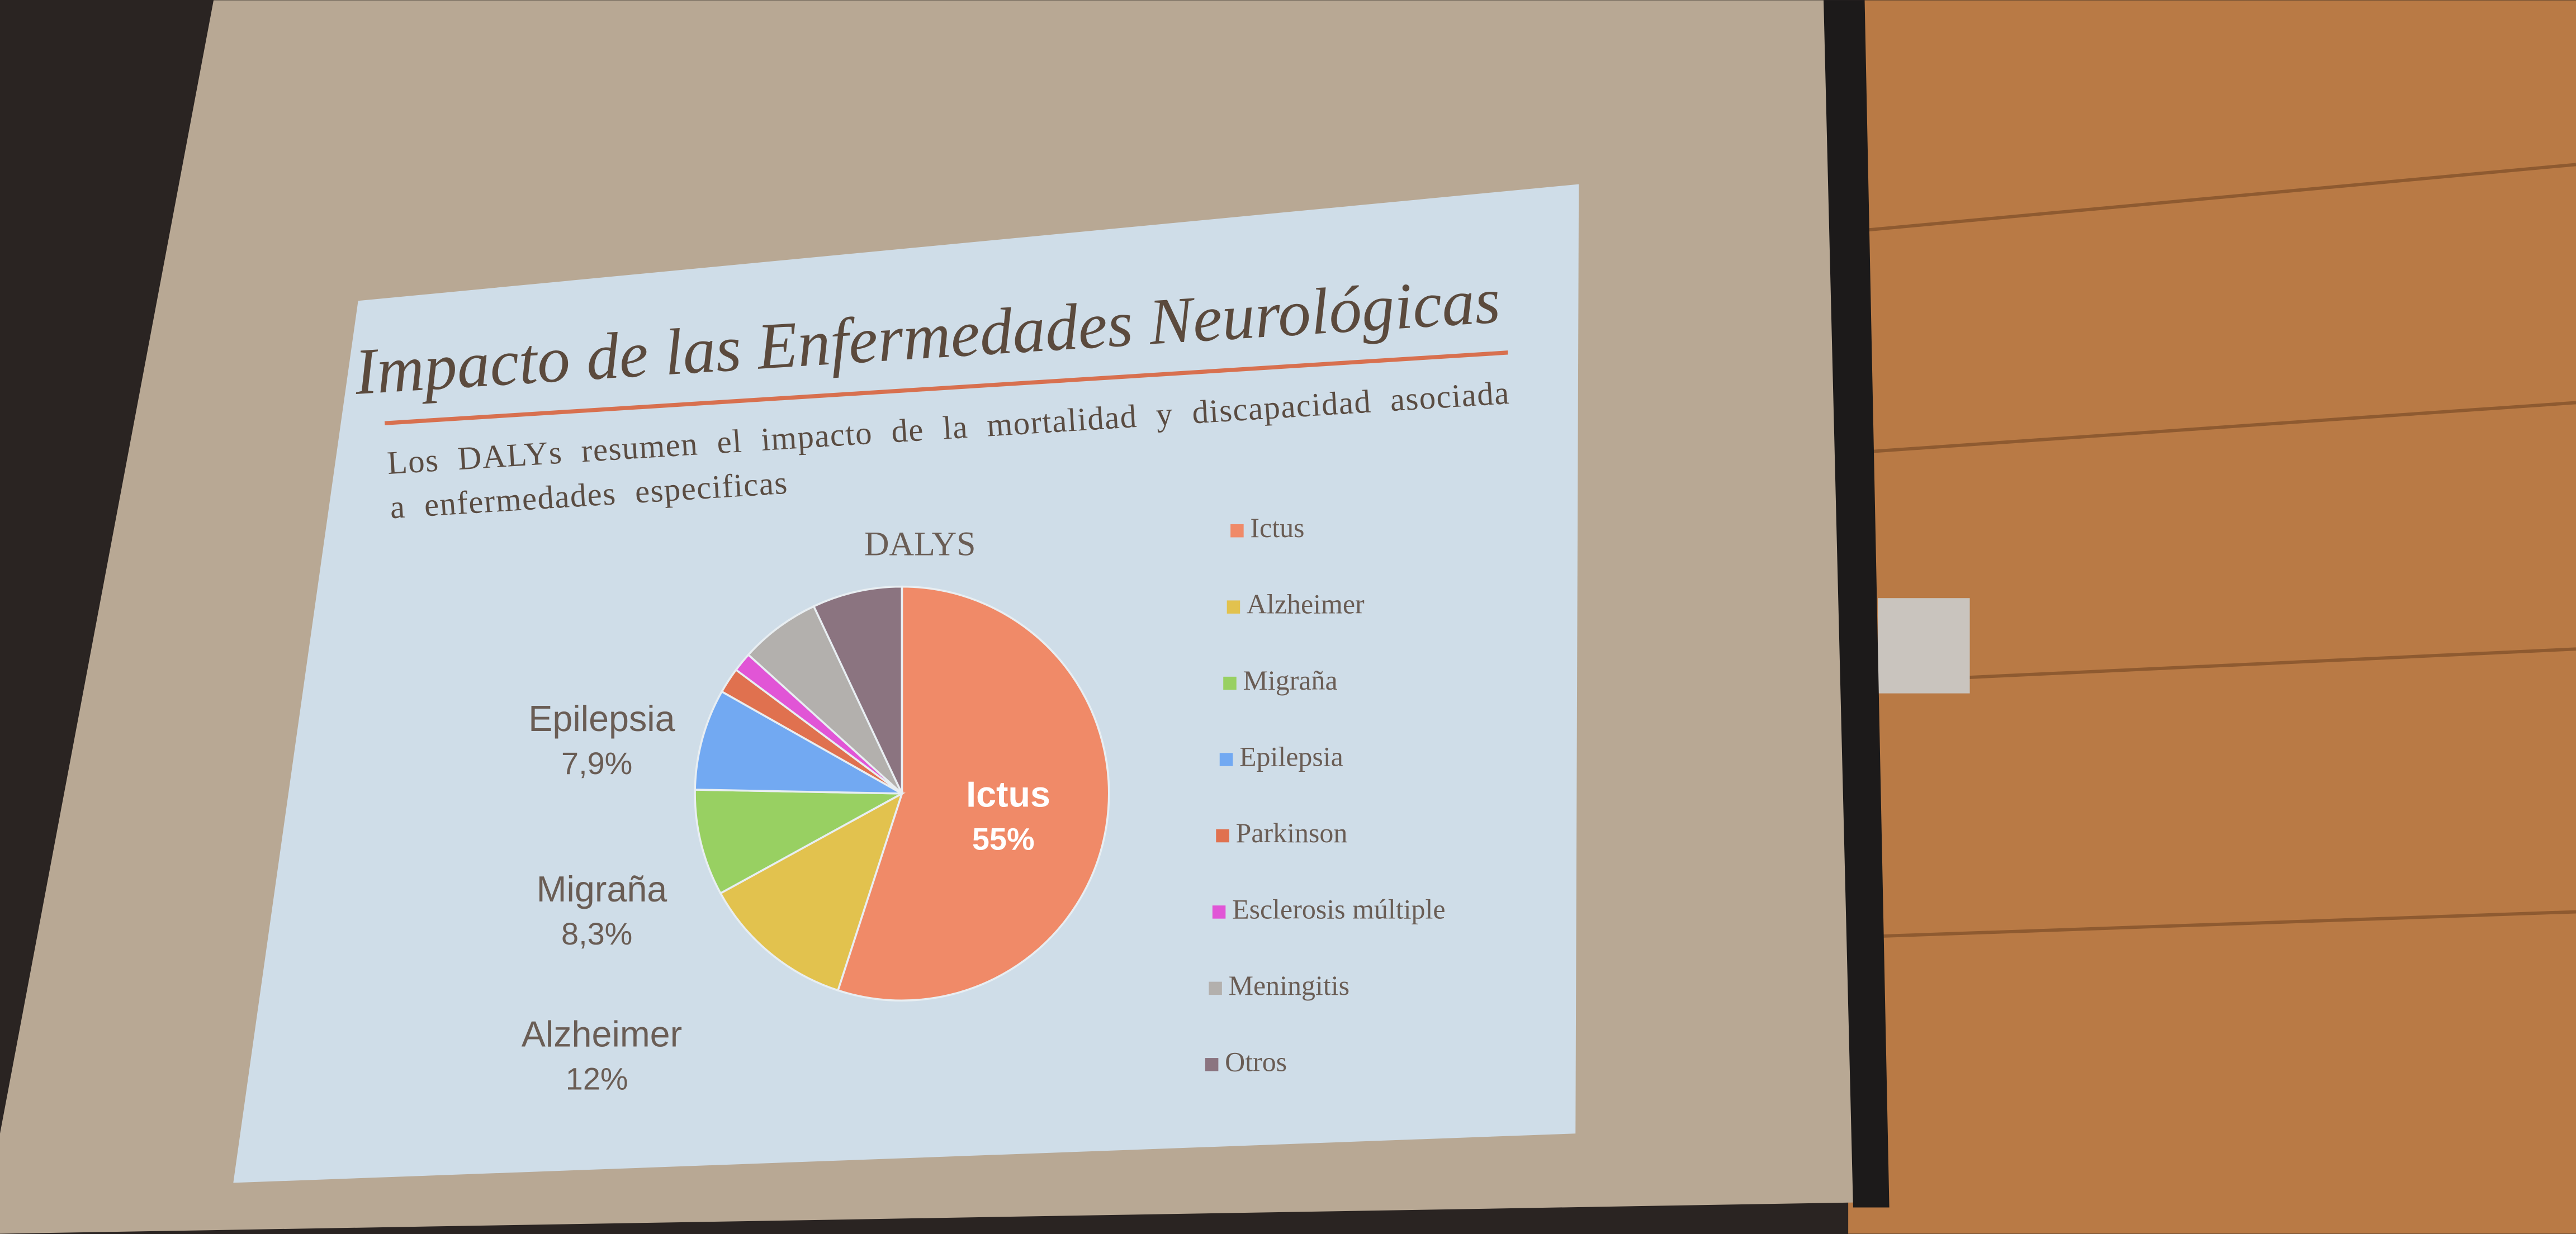  What do you see at coordinates (1338, 908) in the screenshot?
I see `legend-label: Esclerosis múltiple` at bounding box center [1338, 908].